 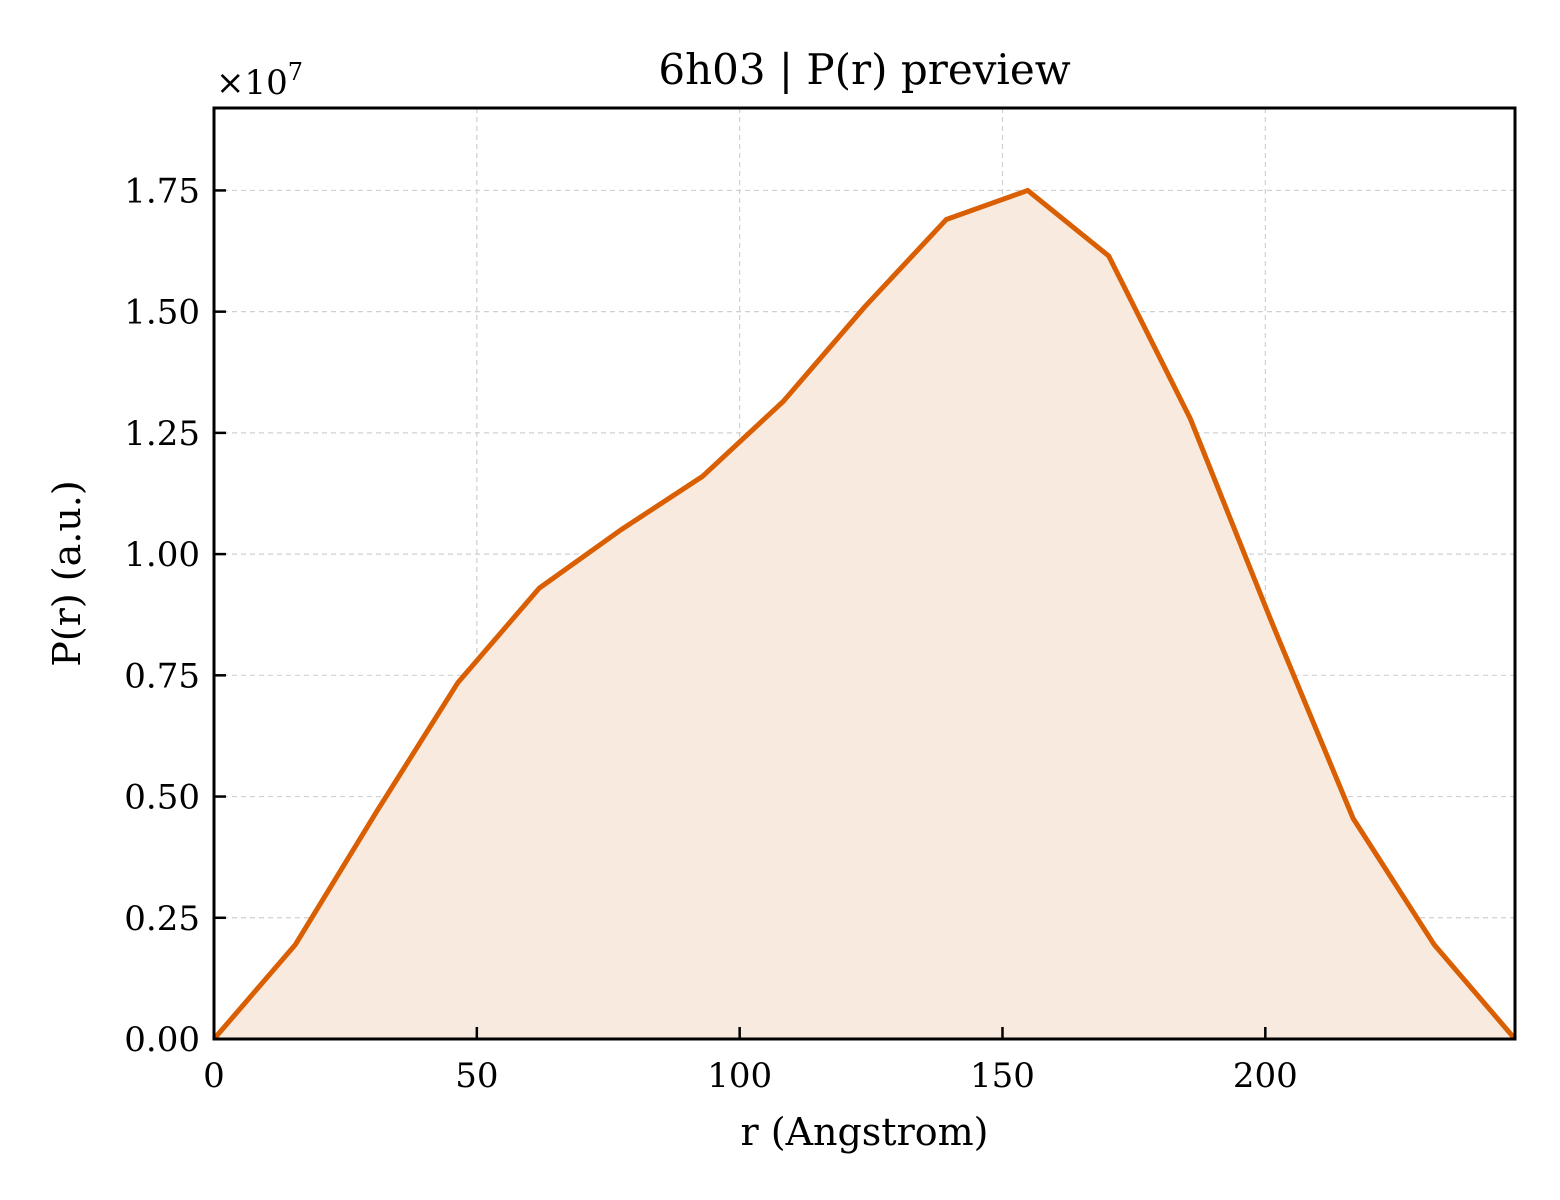 I want to click on y-tick-label: 1.00, so click(x=162, y=555).